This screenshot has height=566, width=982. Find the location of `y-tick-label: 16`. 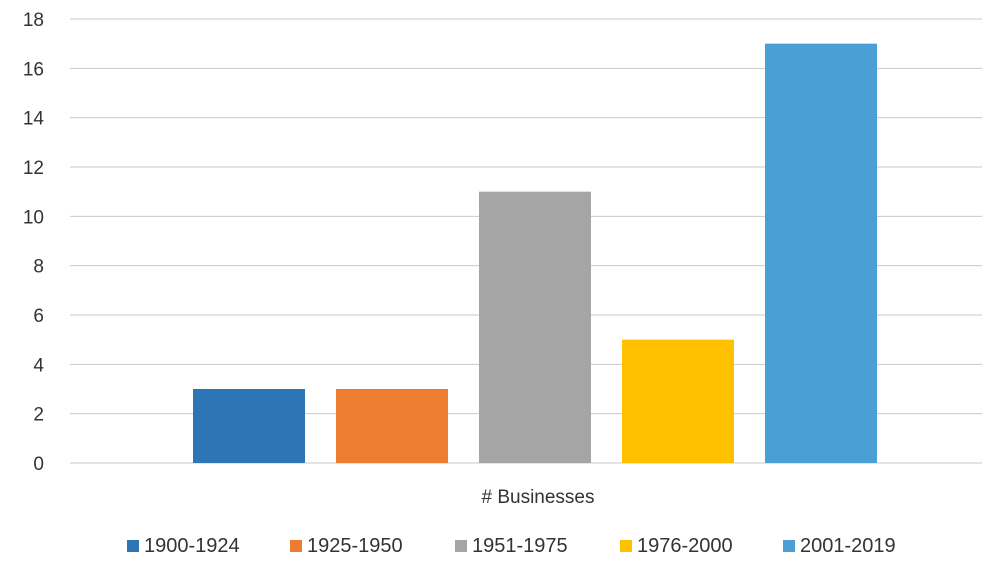

y-tick-label: 16 is located at coordinates (33, 69).